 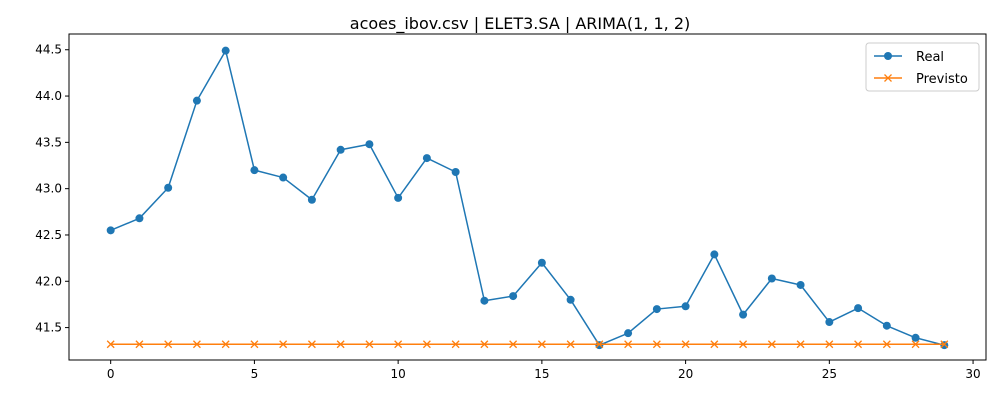 I want to click on x-tick-label-3: 15, so click(x=541, y=374).